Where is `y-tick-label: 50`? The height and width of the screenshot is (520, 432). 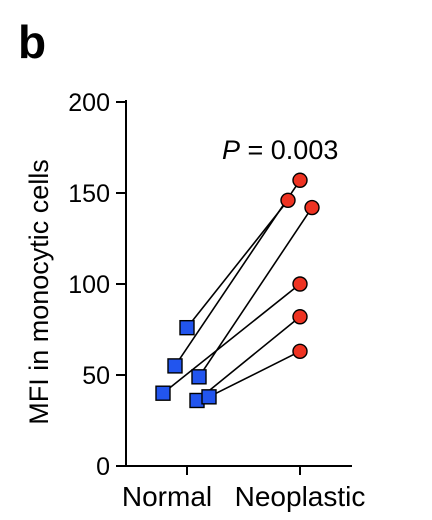
y-tick-label: 50 is located at coordinates (96, 376).